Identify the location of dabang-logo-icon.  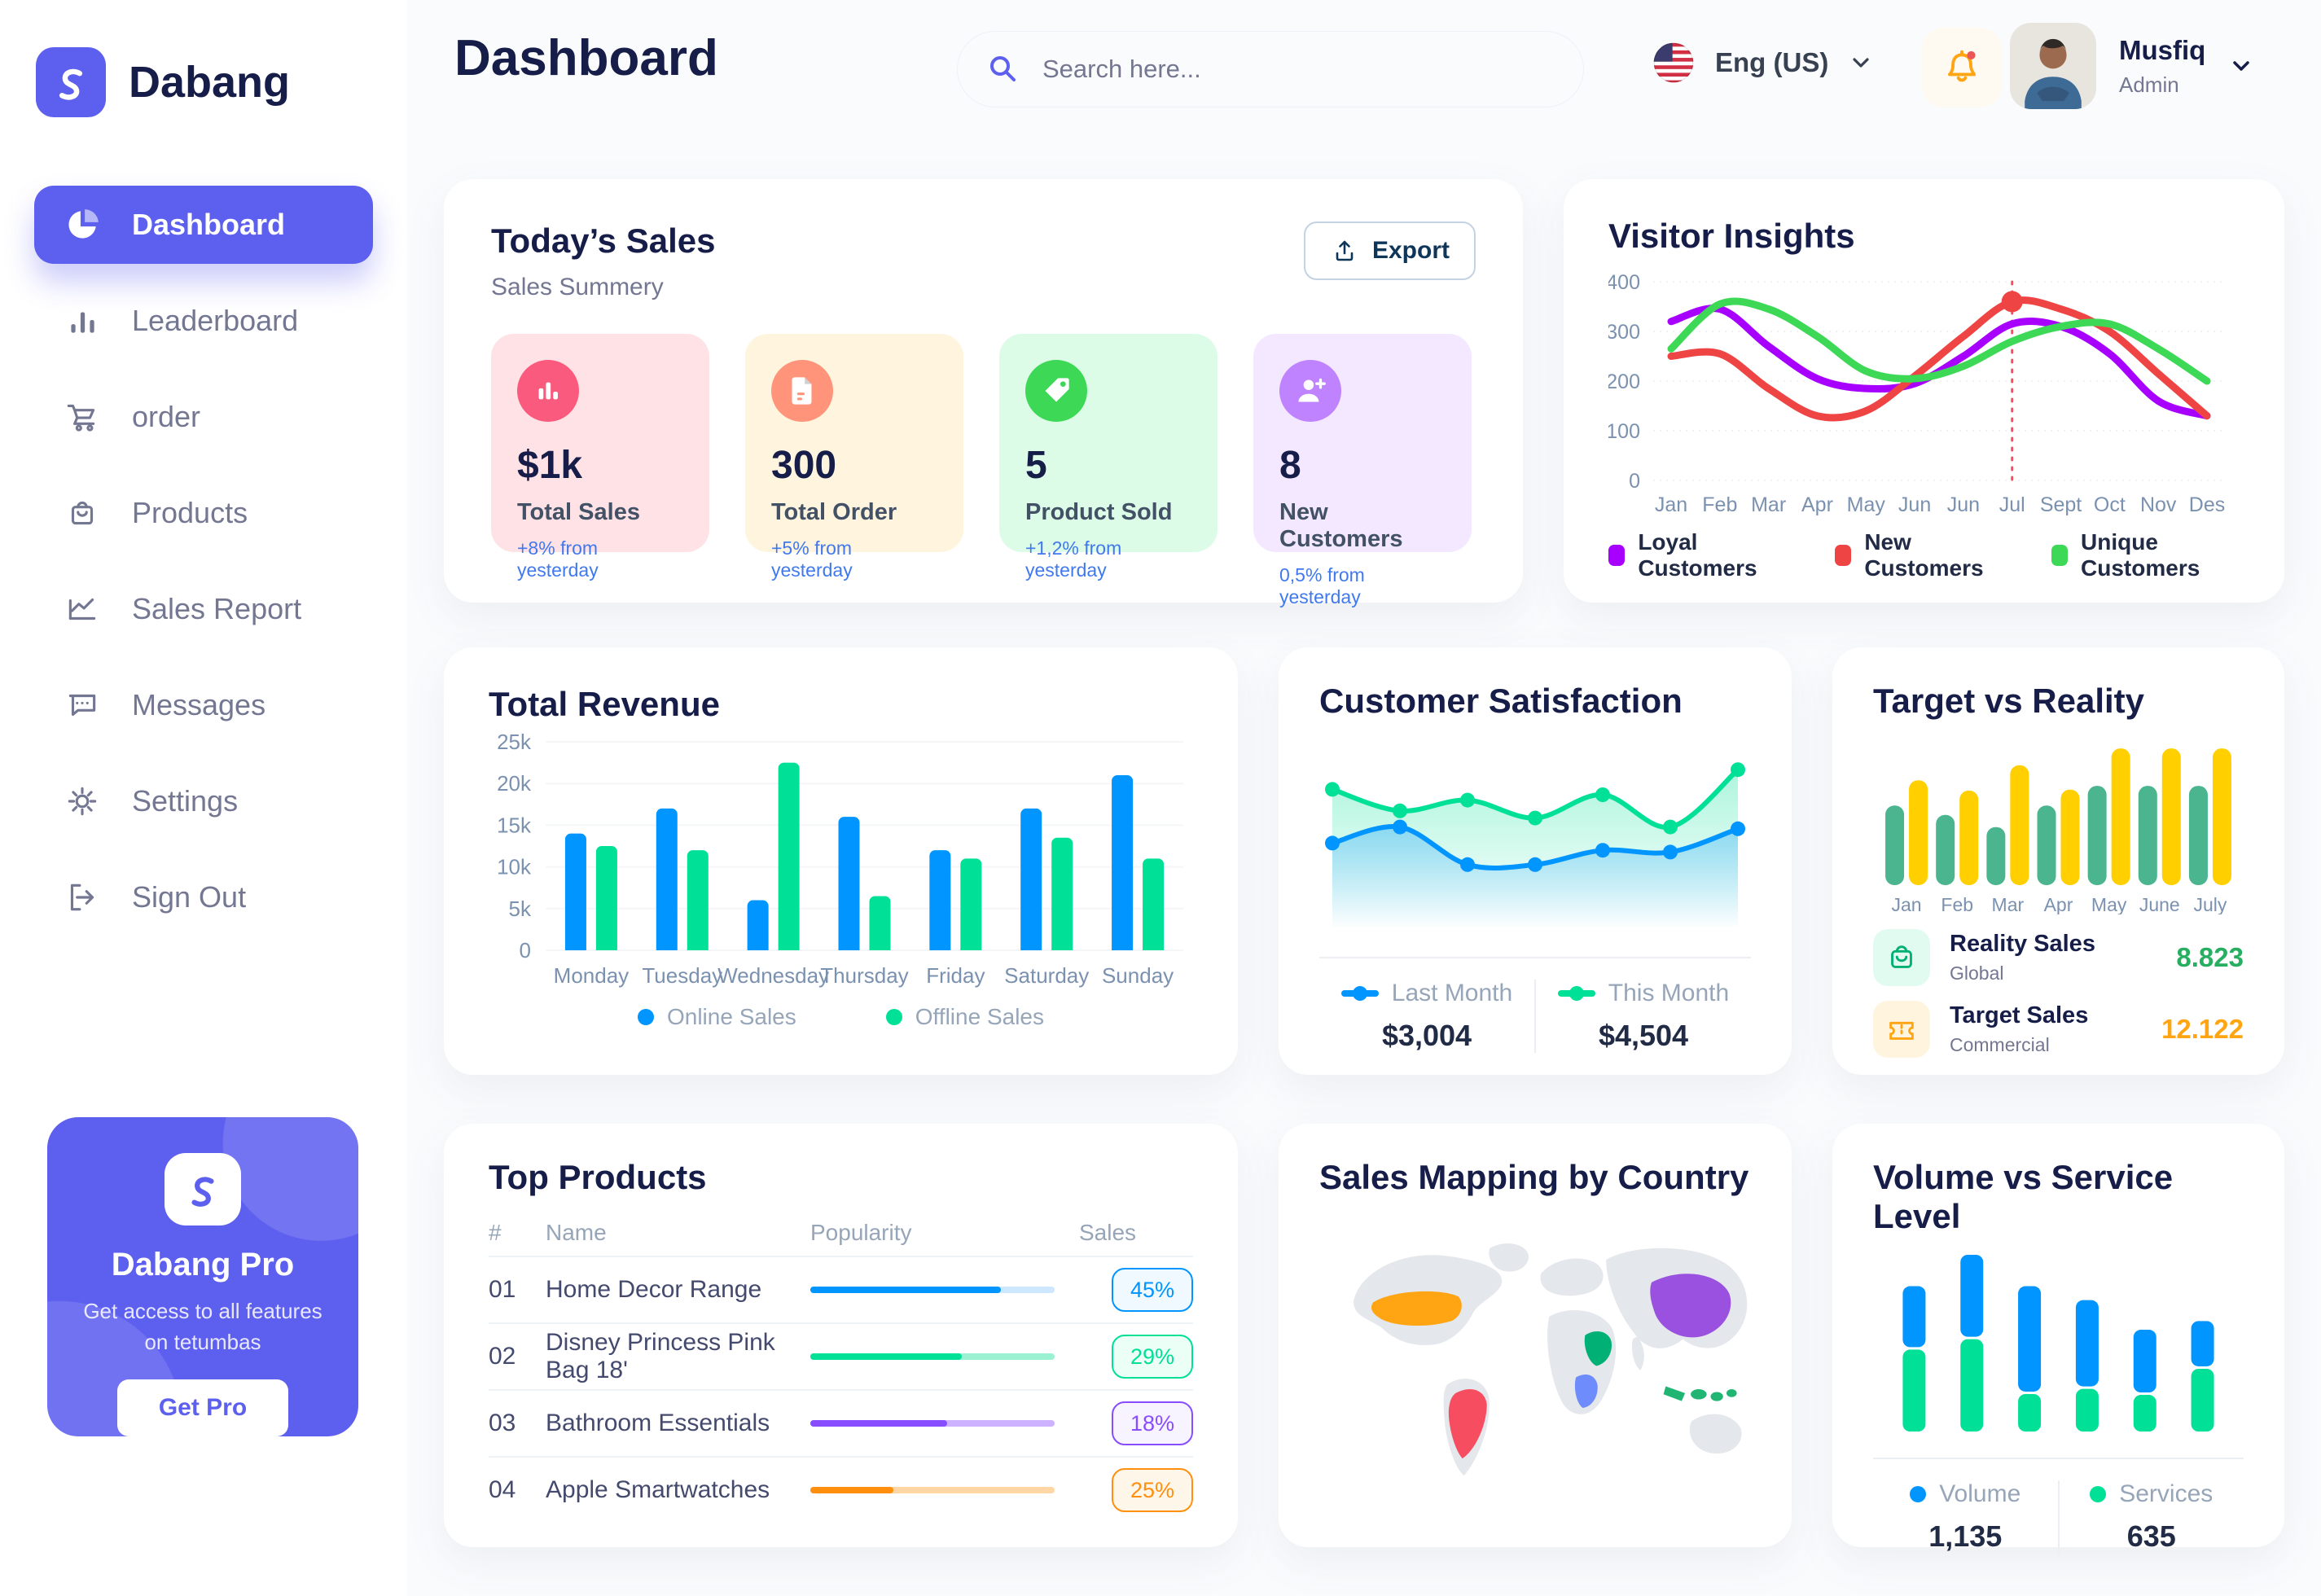
(71, 82).